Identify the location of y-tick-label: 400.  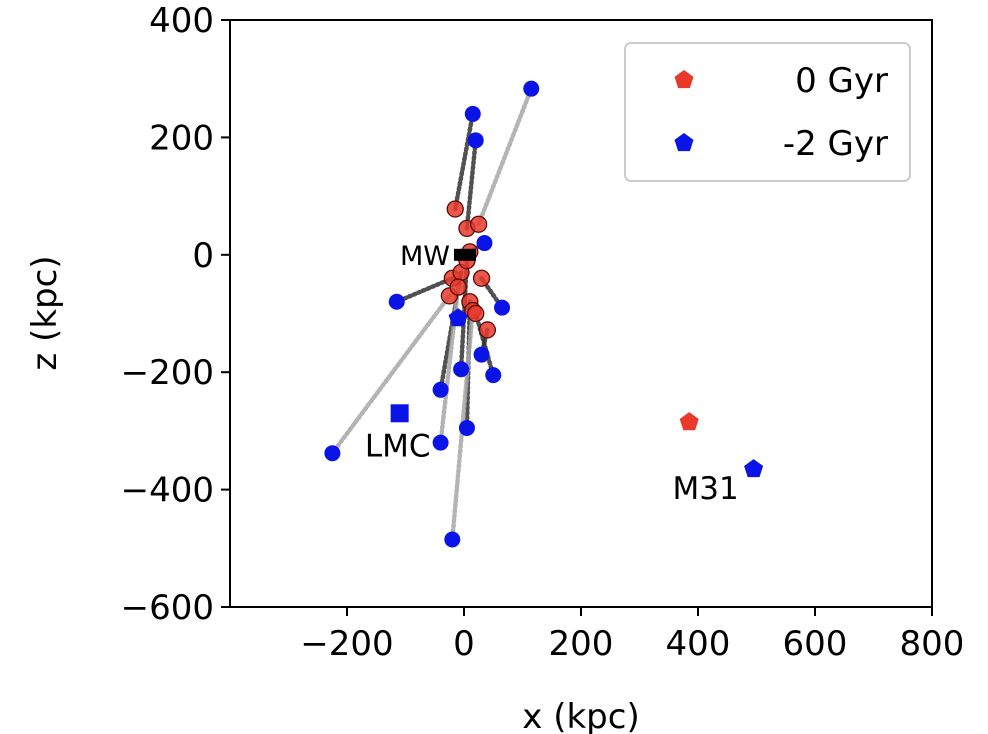
(181, 21).